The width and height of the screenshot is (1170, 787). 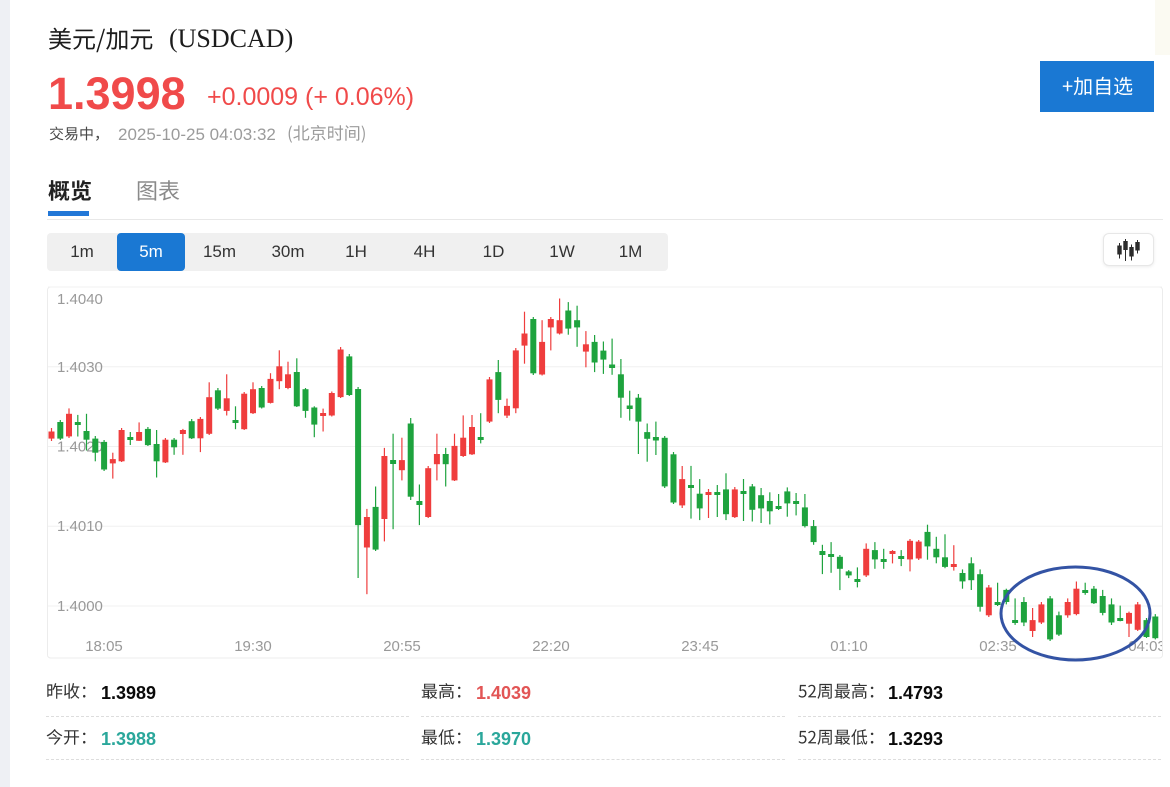 What do you see at coordinates (80, 367) in the screenshot?
I see `svg-text: 1.4030` at bounding box center [80, 367].